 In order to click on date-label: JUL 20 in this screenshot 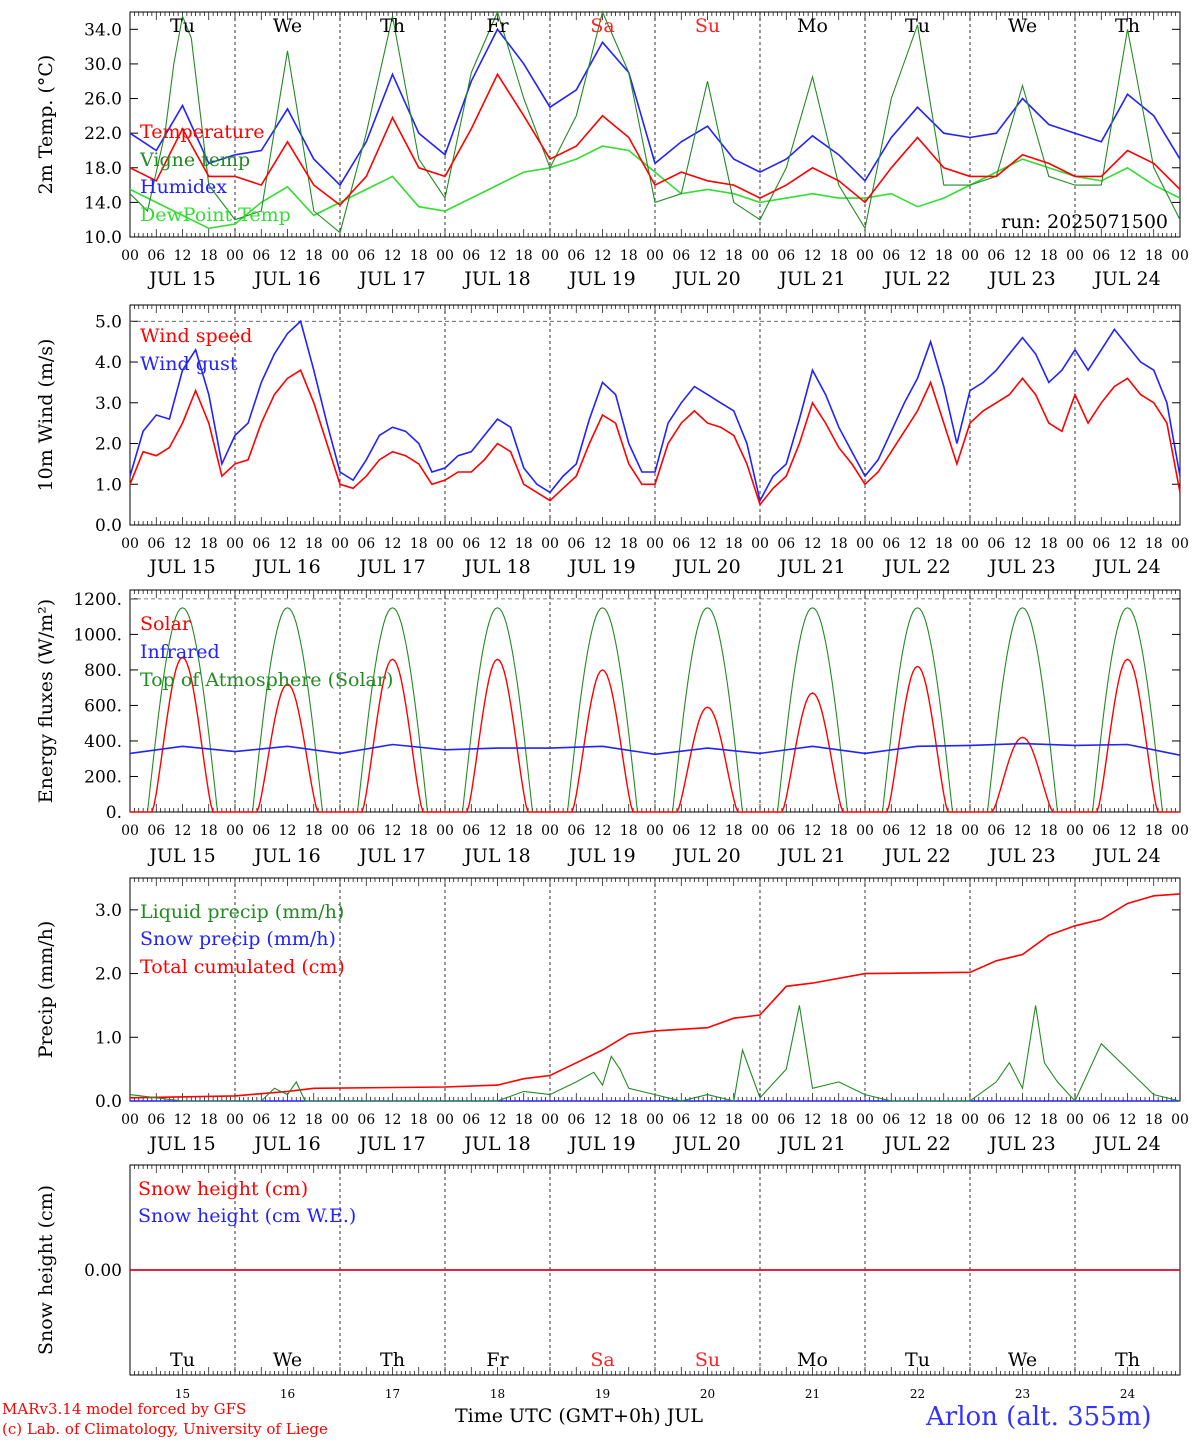, I will do `click(706, 1144)`.